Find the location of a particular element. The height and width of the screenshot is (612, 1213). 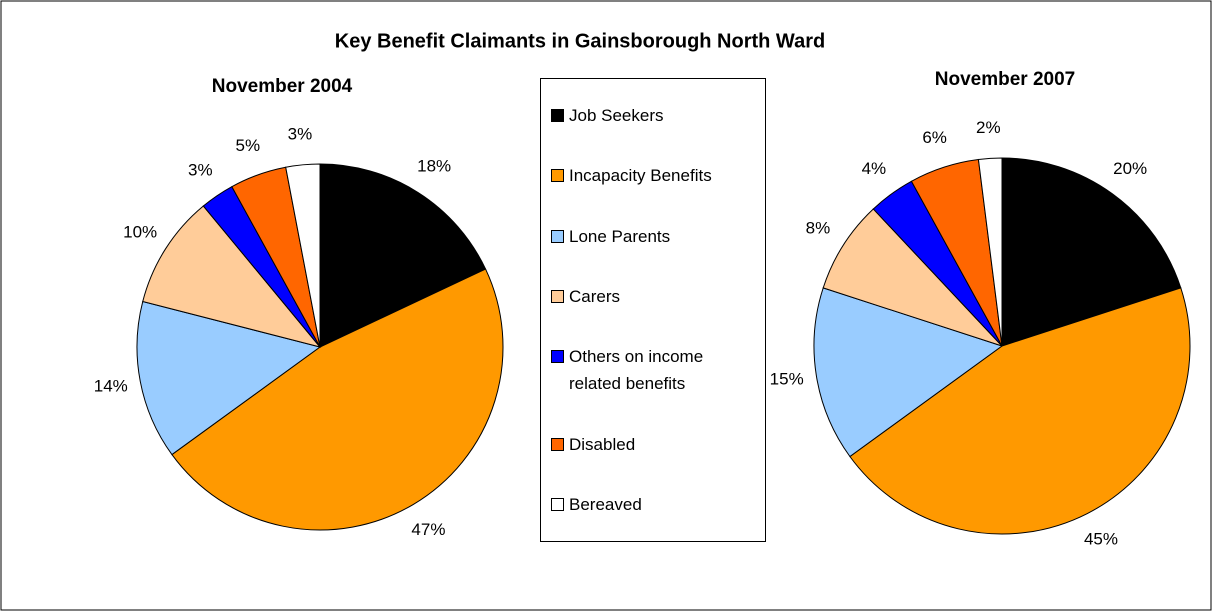

data-label: 2% is located at coordinates (988, 127).